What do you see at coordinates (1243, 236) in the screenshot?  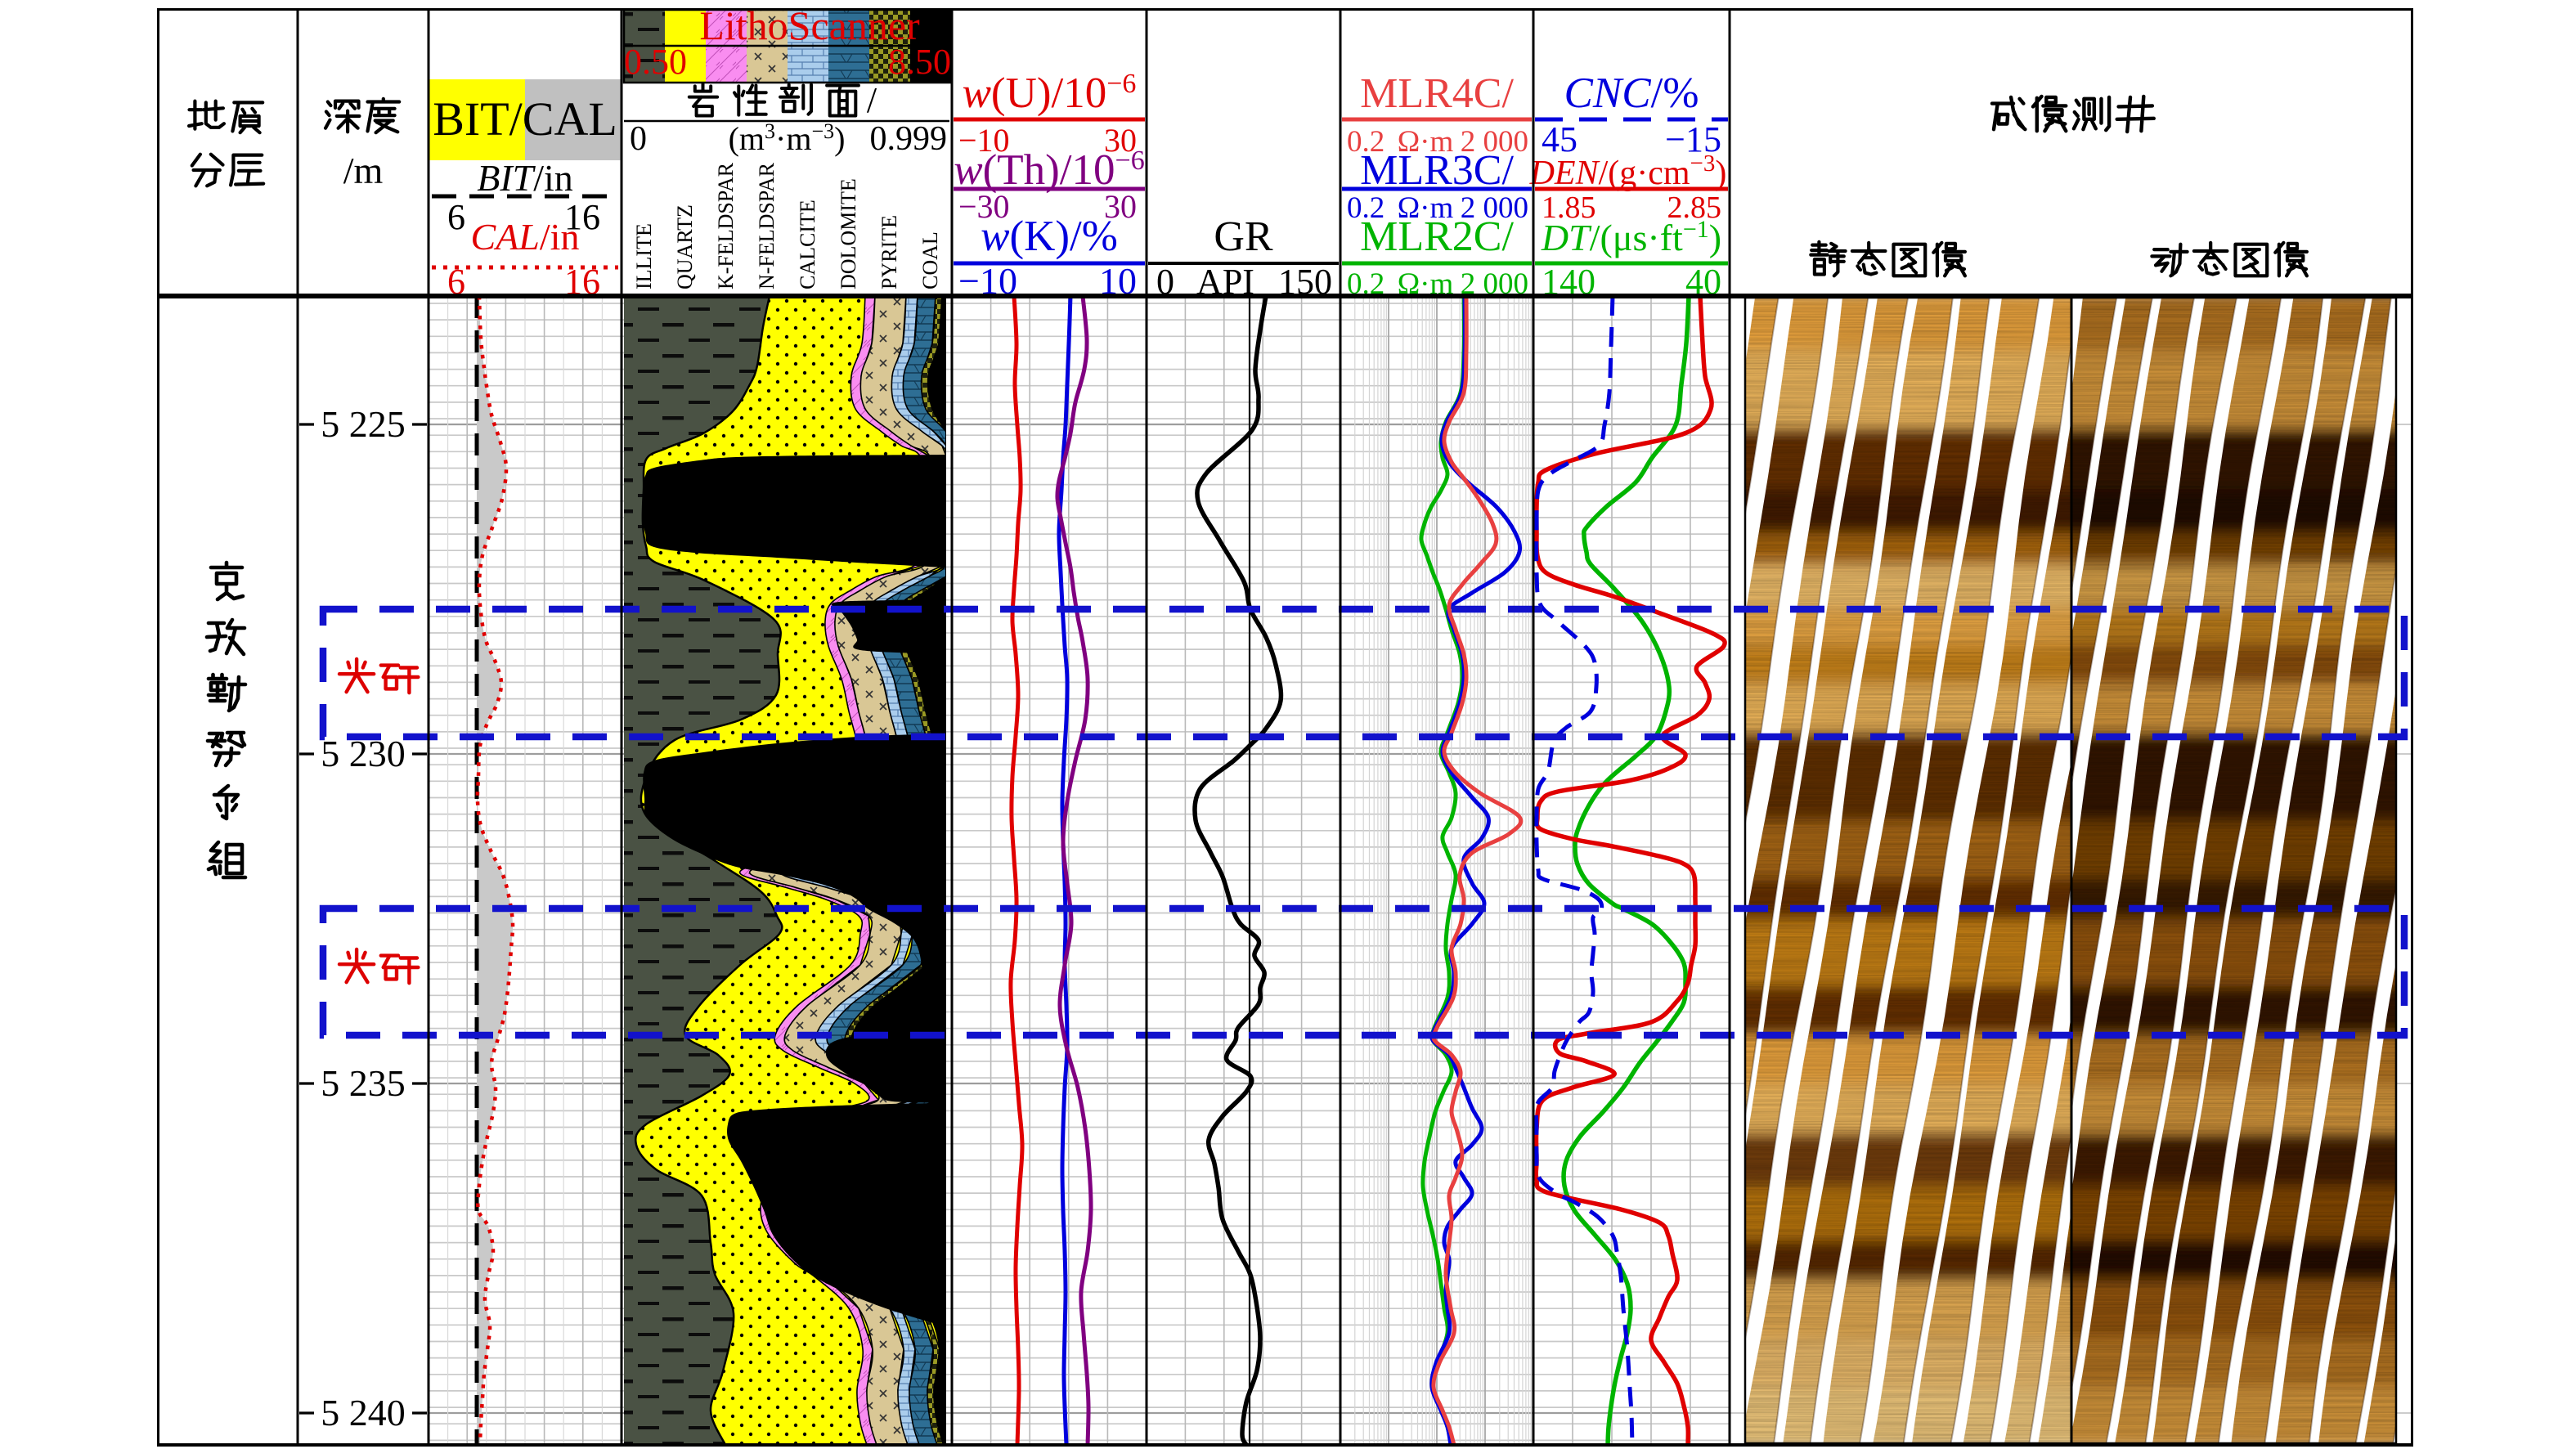 I see `svg-text: GR` at bounding box center [1243, 236].